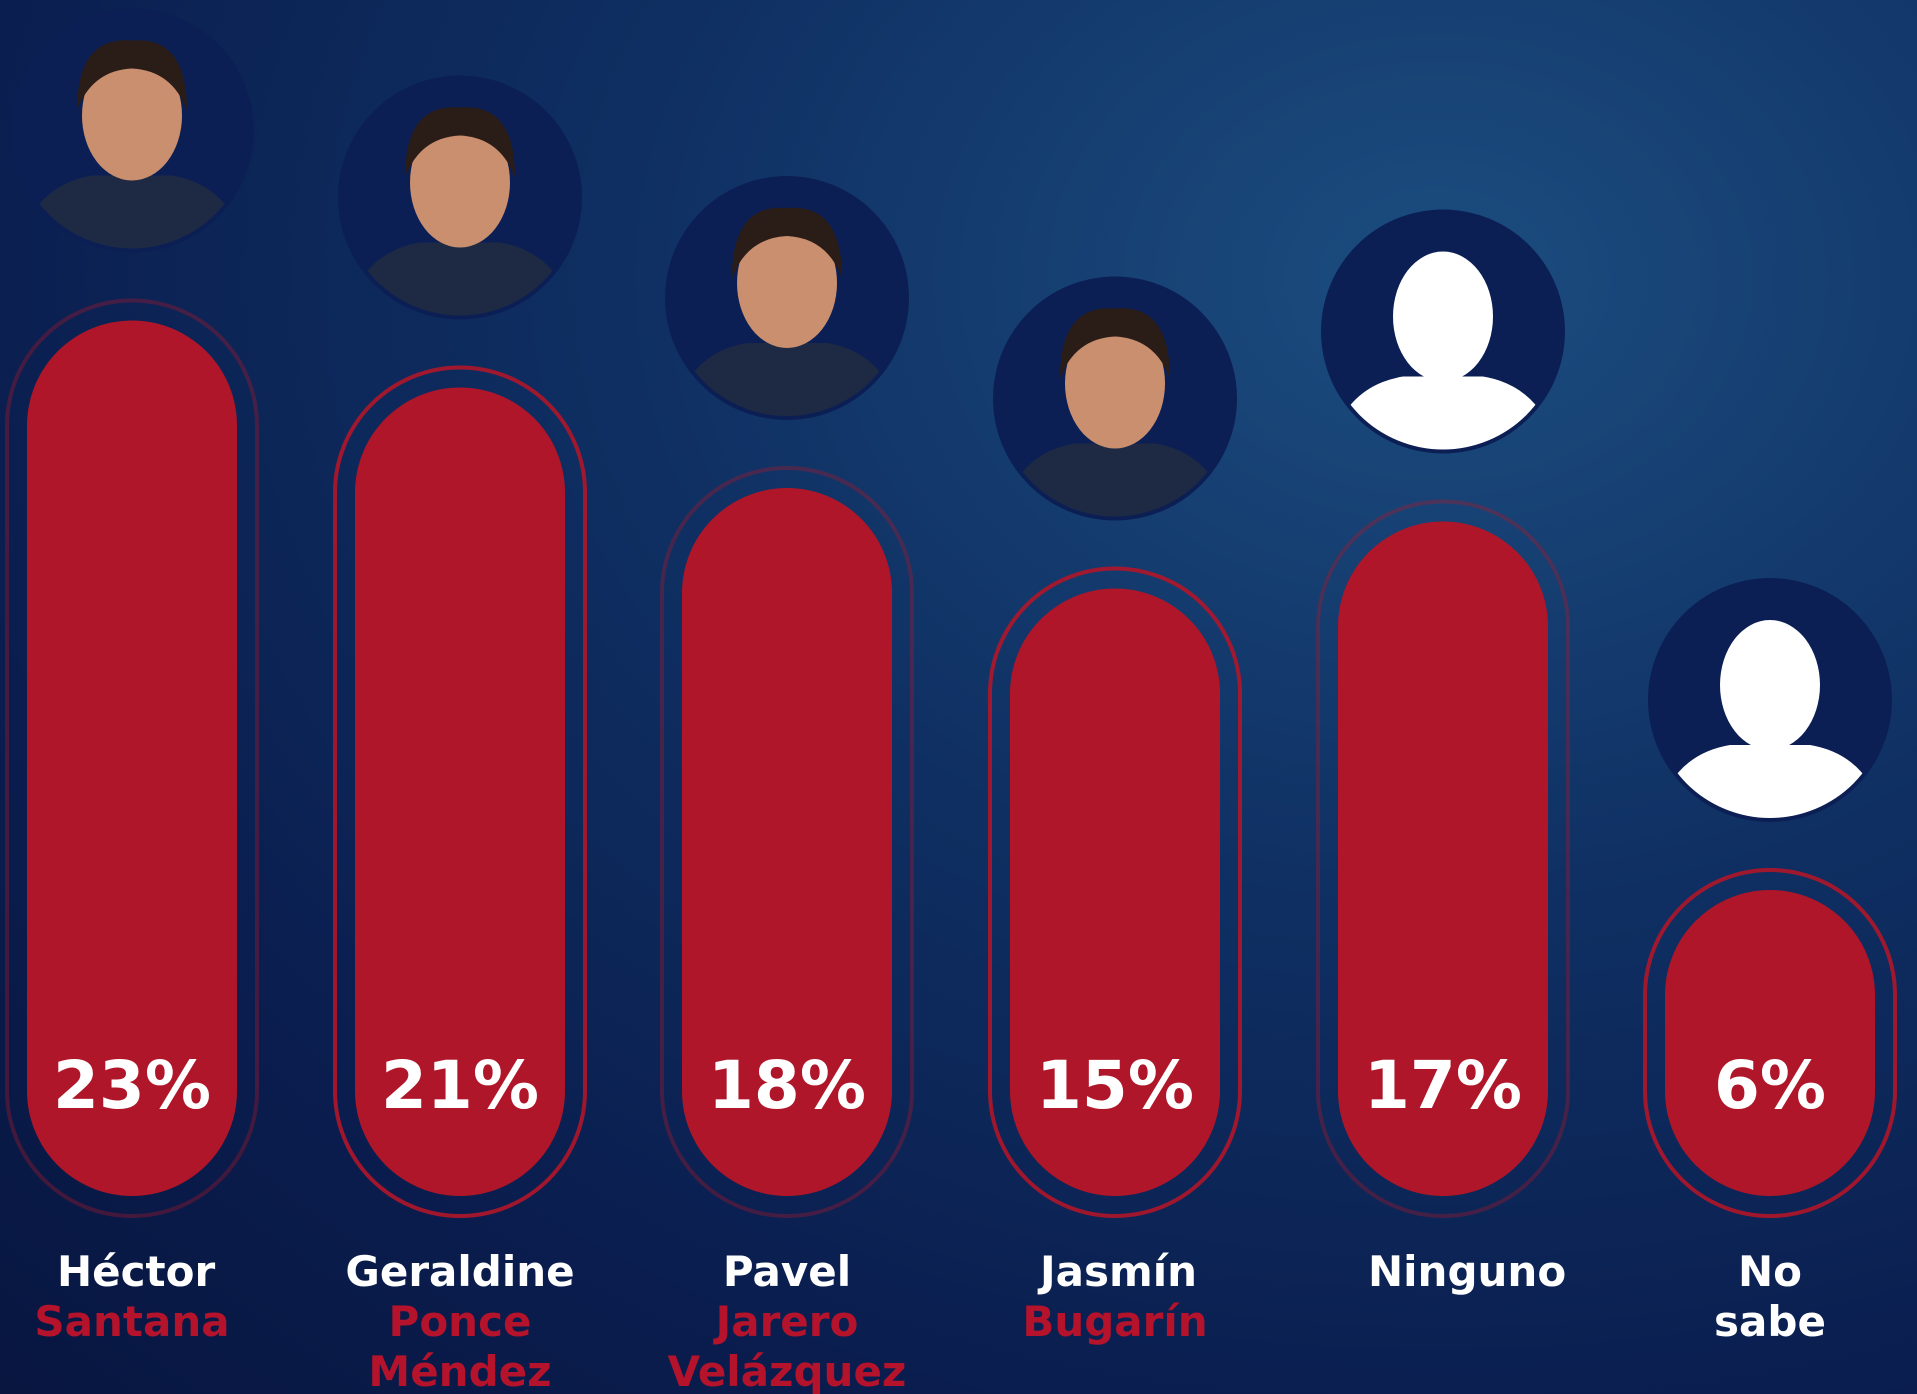 The width and height of the screenshot is (1917, 1394). I want to click on first-name: Héctor, so click(136, 1271).